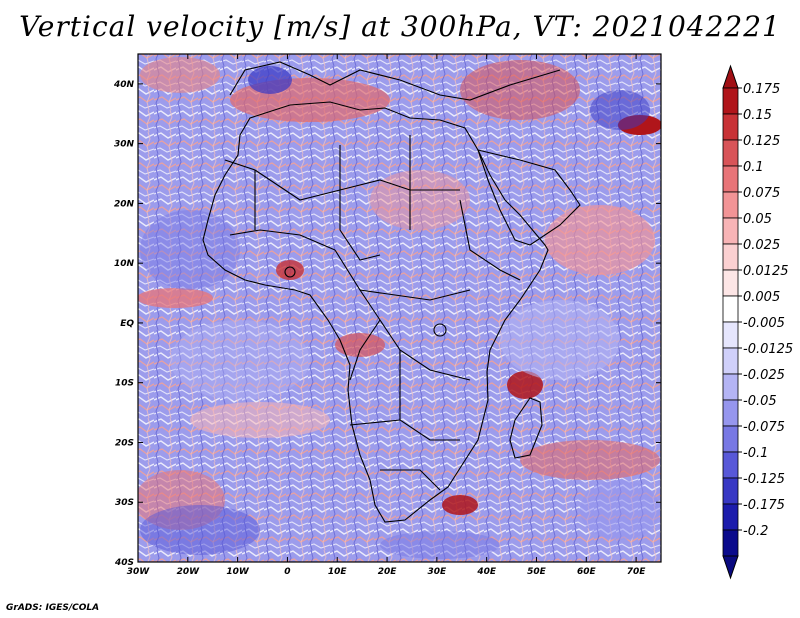 Image resolution: width=800 pixels, height=618 pixels. Describe the element at coordinates (124, 503) in the screenshot. I see `lat-label: 30S` at that location.